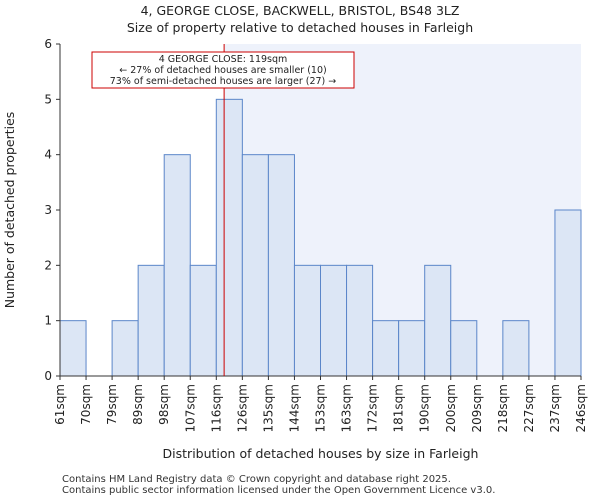 Image resolution: width=600 pixels, height=500 pixels. I want to click on x-tick-label: 135sqm, so click(268, 408).